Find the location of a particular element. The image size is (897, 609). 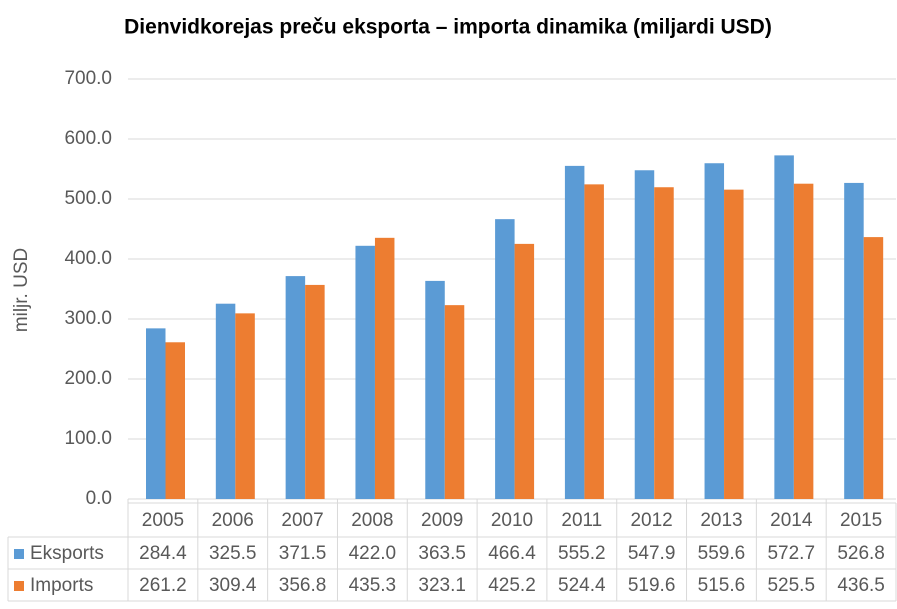

x-tick-label: 2014 is located at coordinates (791, 520).